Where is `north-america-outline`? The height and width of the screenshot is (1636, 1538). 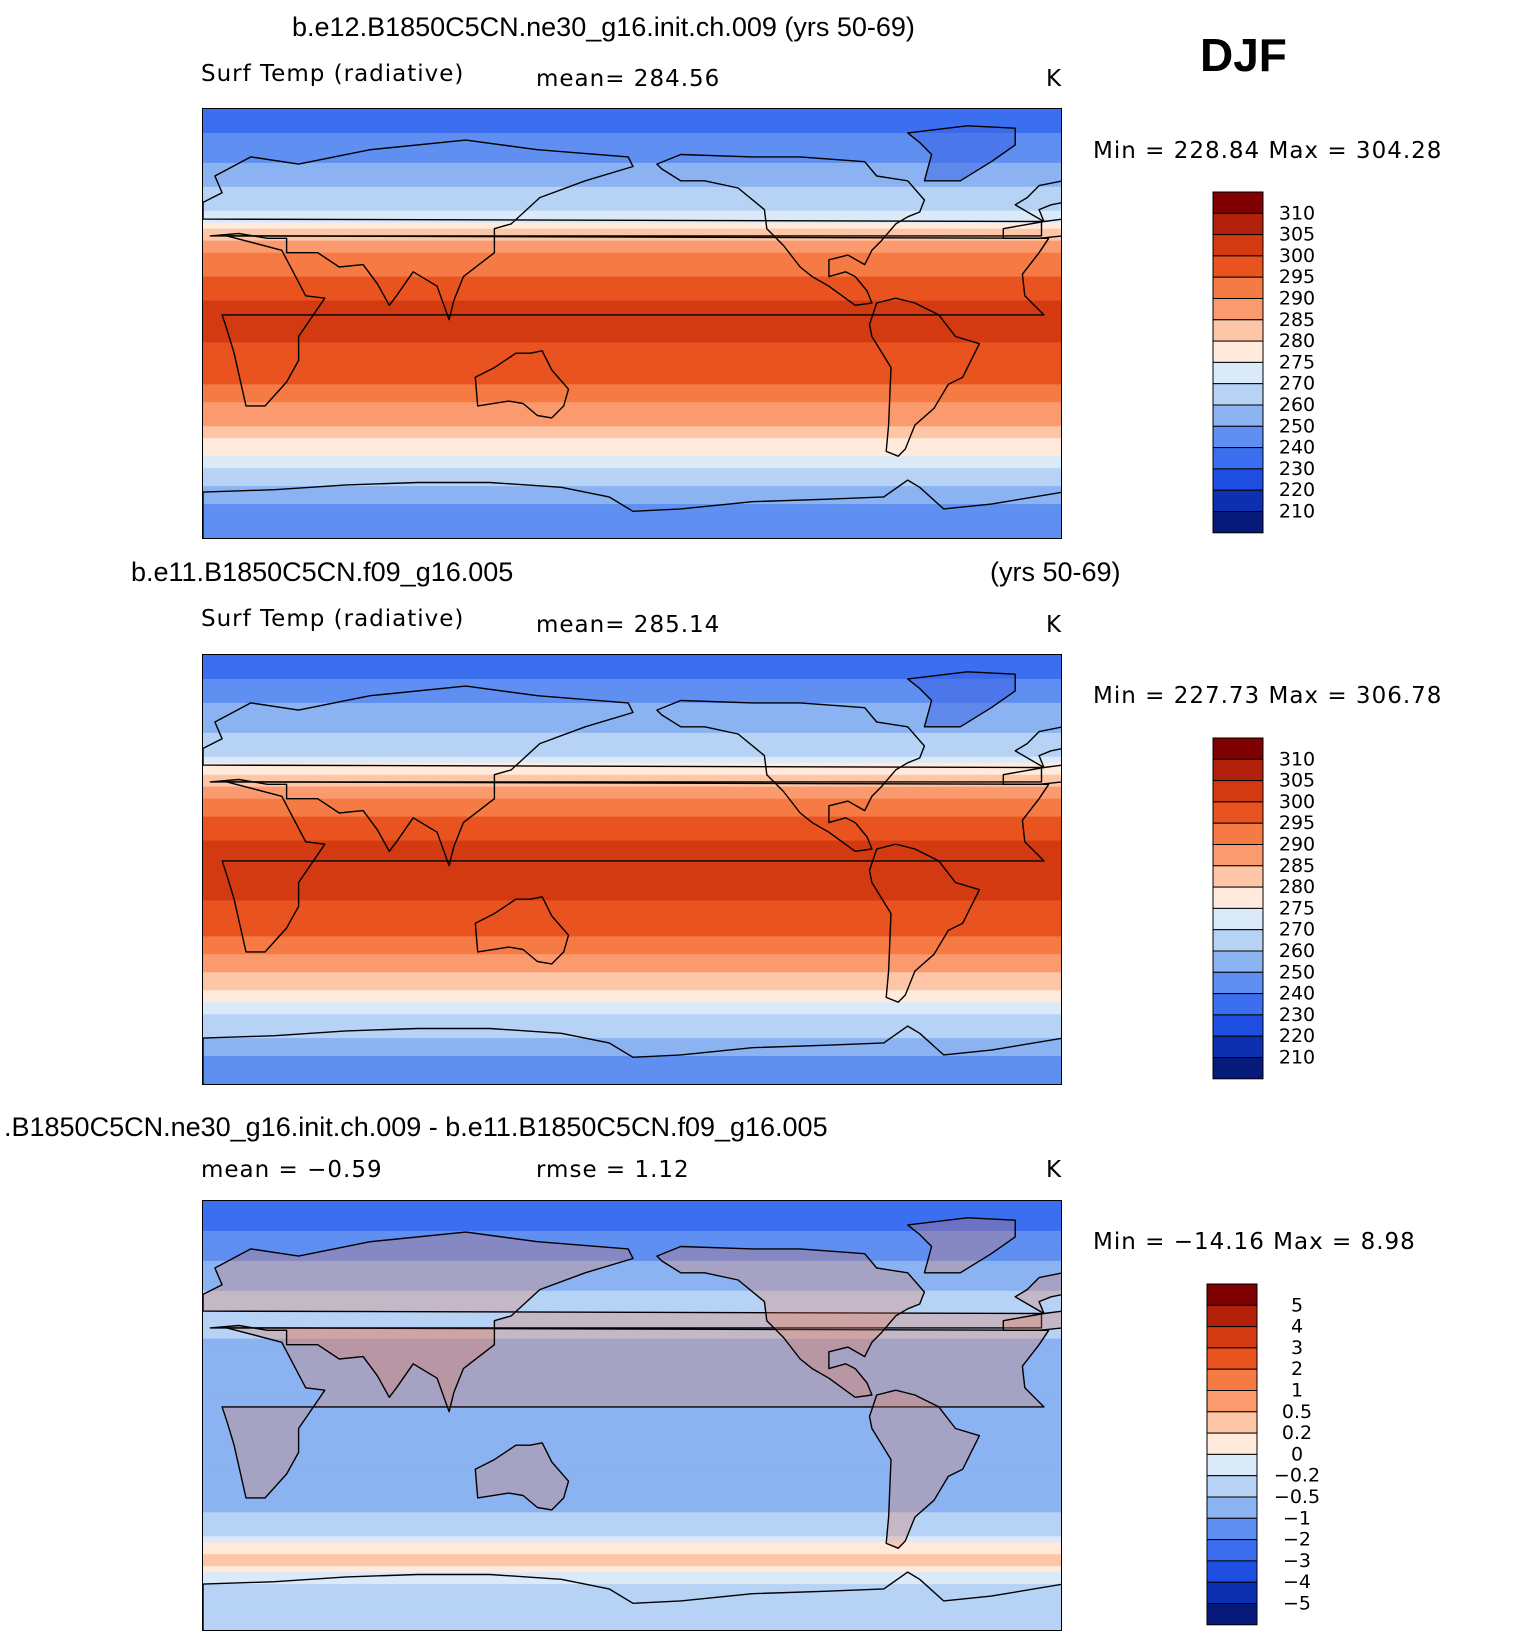
north-america-outline is located at coordinates (791, 1321).